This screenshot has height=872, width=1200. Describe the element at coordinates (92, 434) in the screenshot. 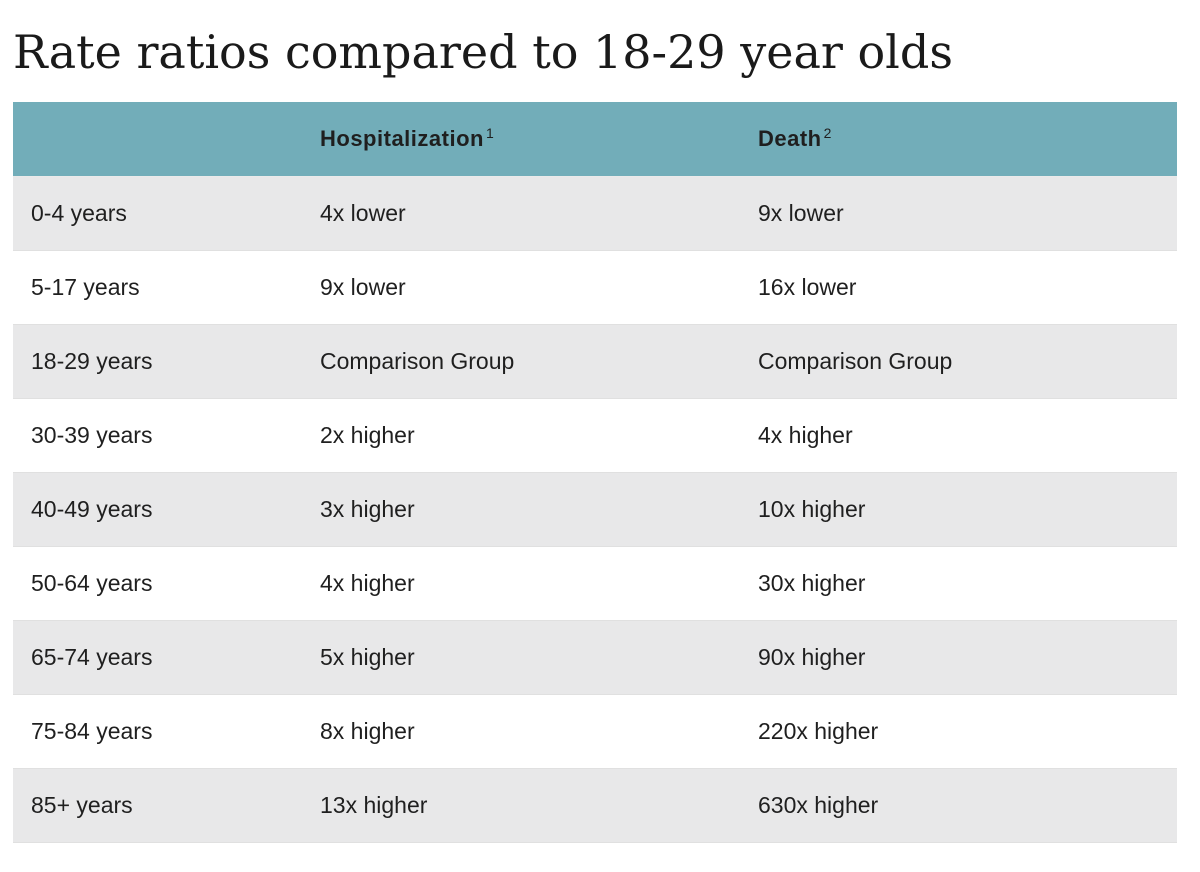

I see `age-group-cell: 30-39 years` at that location.